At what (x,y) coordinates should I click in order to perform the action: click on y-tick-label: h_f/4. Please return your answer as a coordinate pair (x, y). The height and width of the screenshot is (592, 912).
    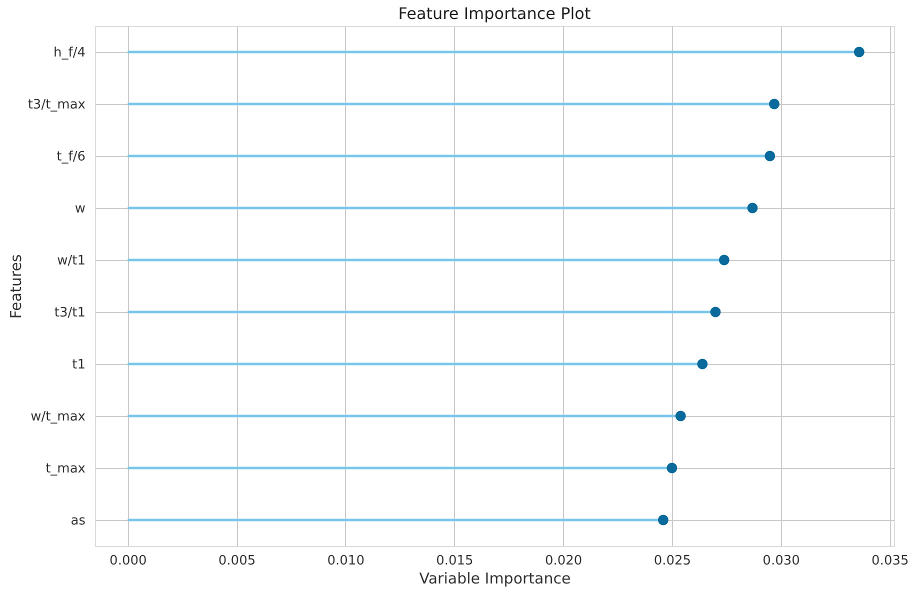
    Looking at the image, I should click on (70, 53).